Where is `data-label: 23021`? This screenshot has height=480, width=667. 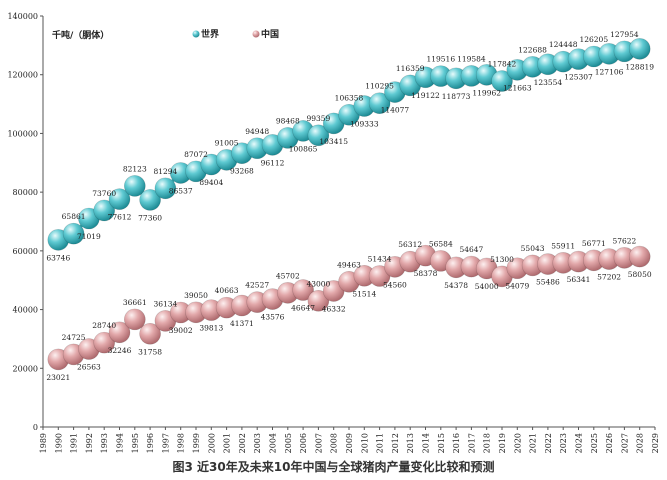 data-label: 23021 is located at coordinates (58, 377).